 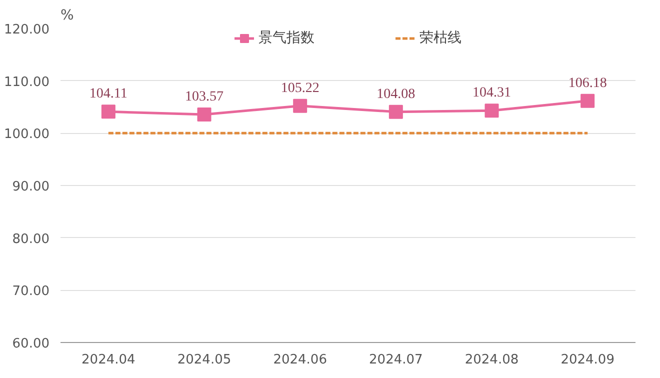 I want to click on legend-label: 景气指数, so click(x=286, y=38).